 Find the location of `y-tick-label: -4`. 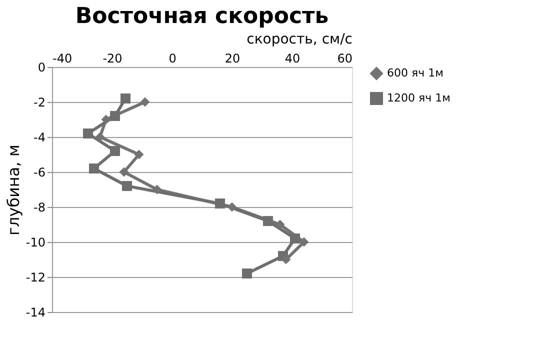

y-tick-label: -4 is located at coordinates (40, 137).